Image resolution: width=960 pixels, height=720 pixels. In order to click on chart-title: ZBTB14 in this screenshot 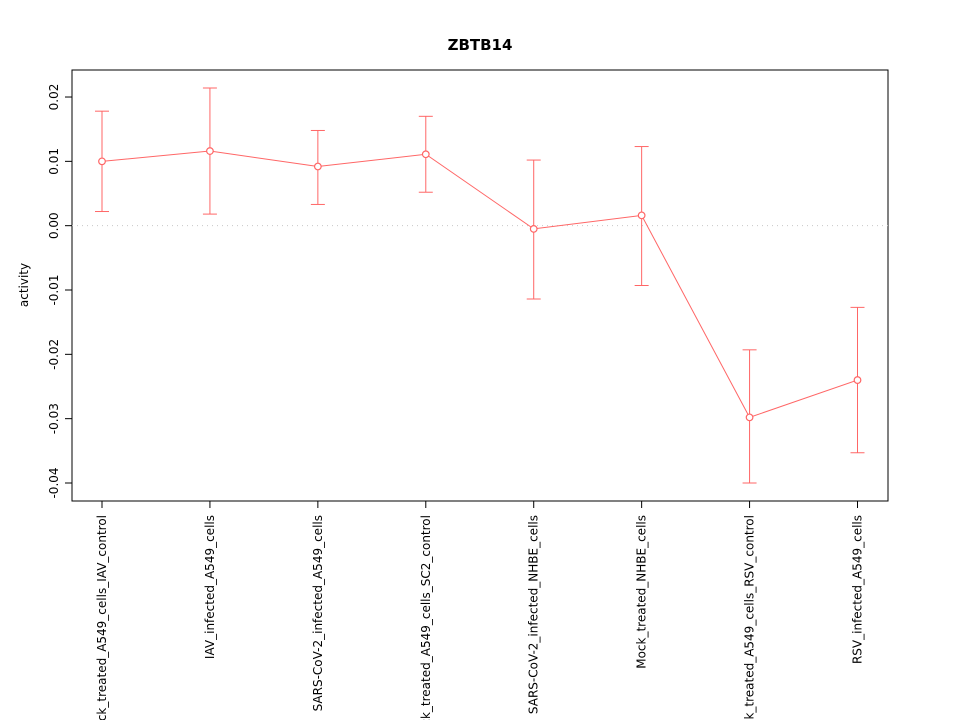, I will do `click(480, 45)`.